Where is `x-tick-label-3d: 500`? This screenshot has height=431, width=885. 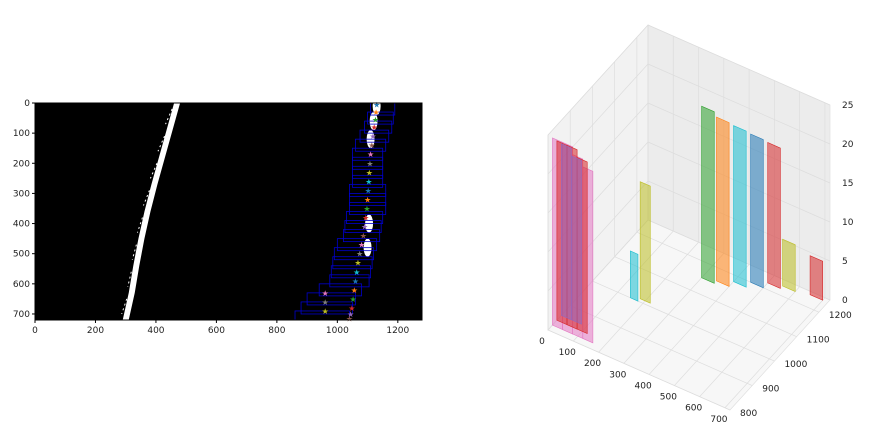 x-tick-label-3d: 500 is located at coordinates (668, 398).